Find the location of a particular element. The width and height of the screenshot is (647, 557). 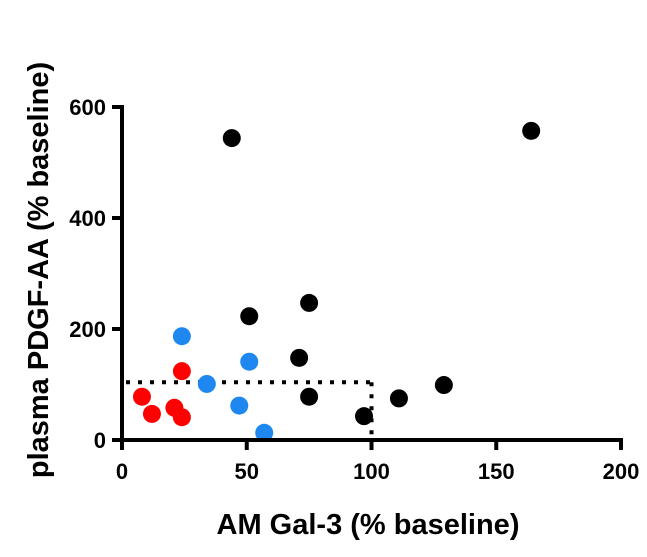

x-axis-ticks: 0 50 100 150 200 is located at coordinates (377, 462).